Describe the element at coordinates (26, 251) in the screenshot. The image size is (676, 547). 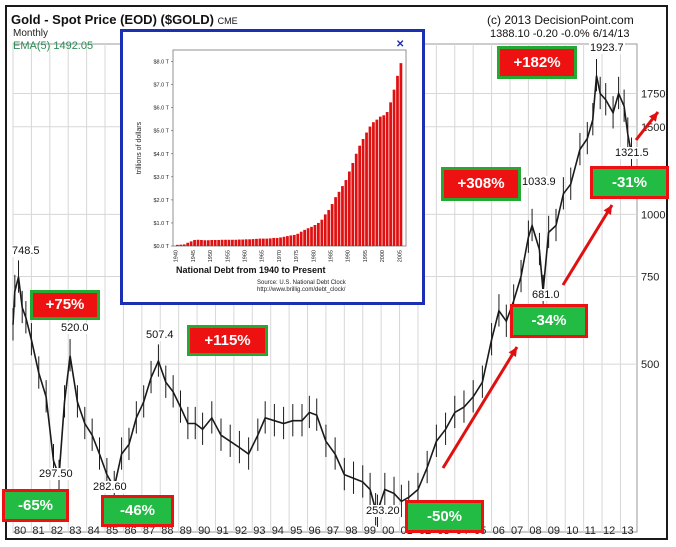
I see `price-label: 748.5` at that location.